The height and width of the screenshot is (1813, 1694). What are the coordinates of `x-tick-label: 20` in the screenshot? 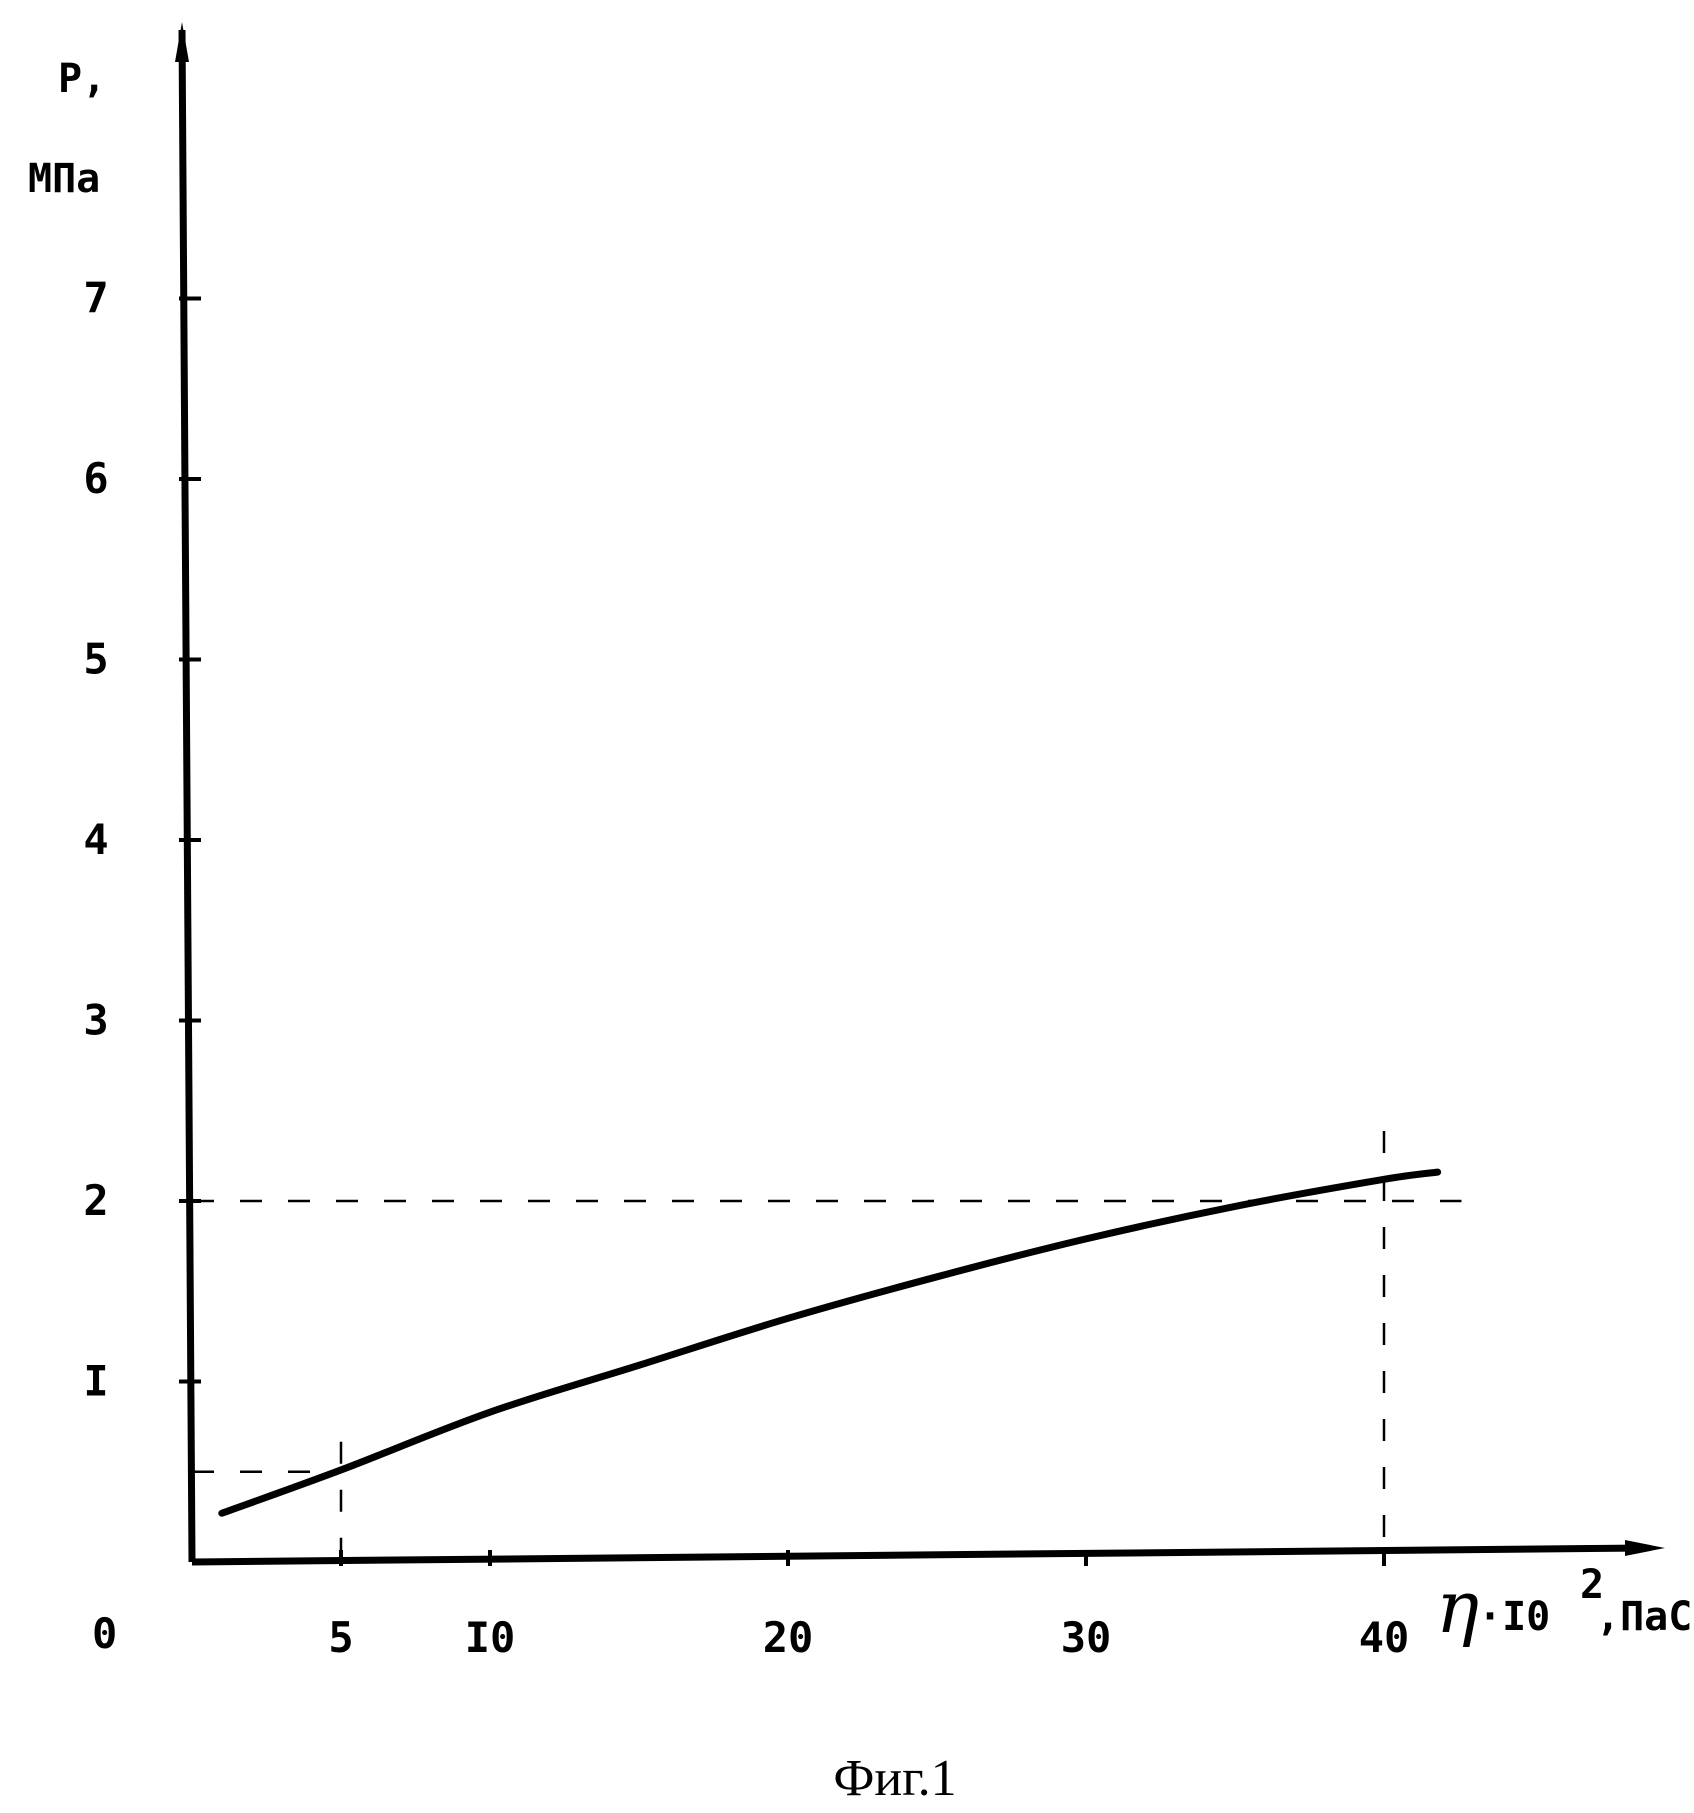 It's located at (788, 1637).